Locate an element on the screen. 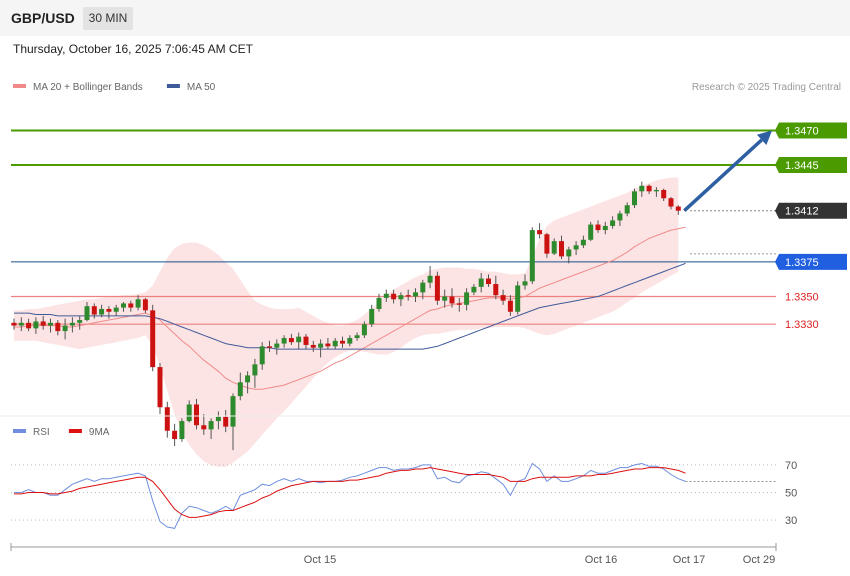 The height and width of the screenshot is (576, 850). level-tag-1.3470 is located at coordinates (811, 130).